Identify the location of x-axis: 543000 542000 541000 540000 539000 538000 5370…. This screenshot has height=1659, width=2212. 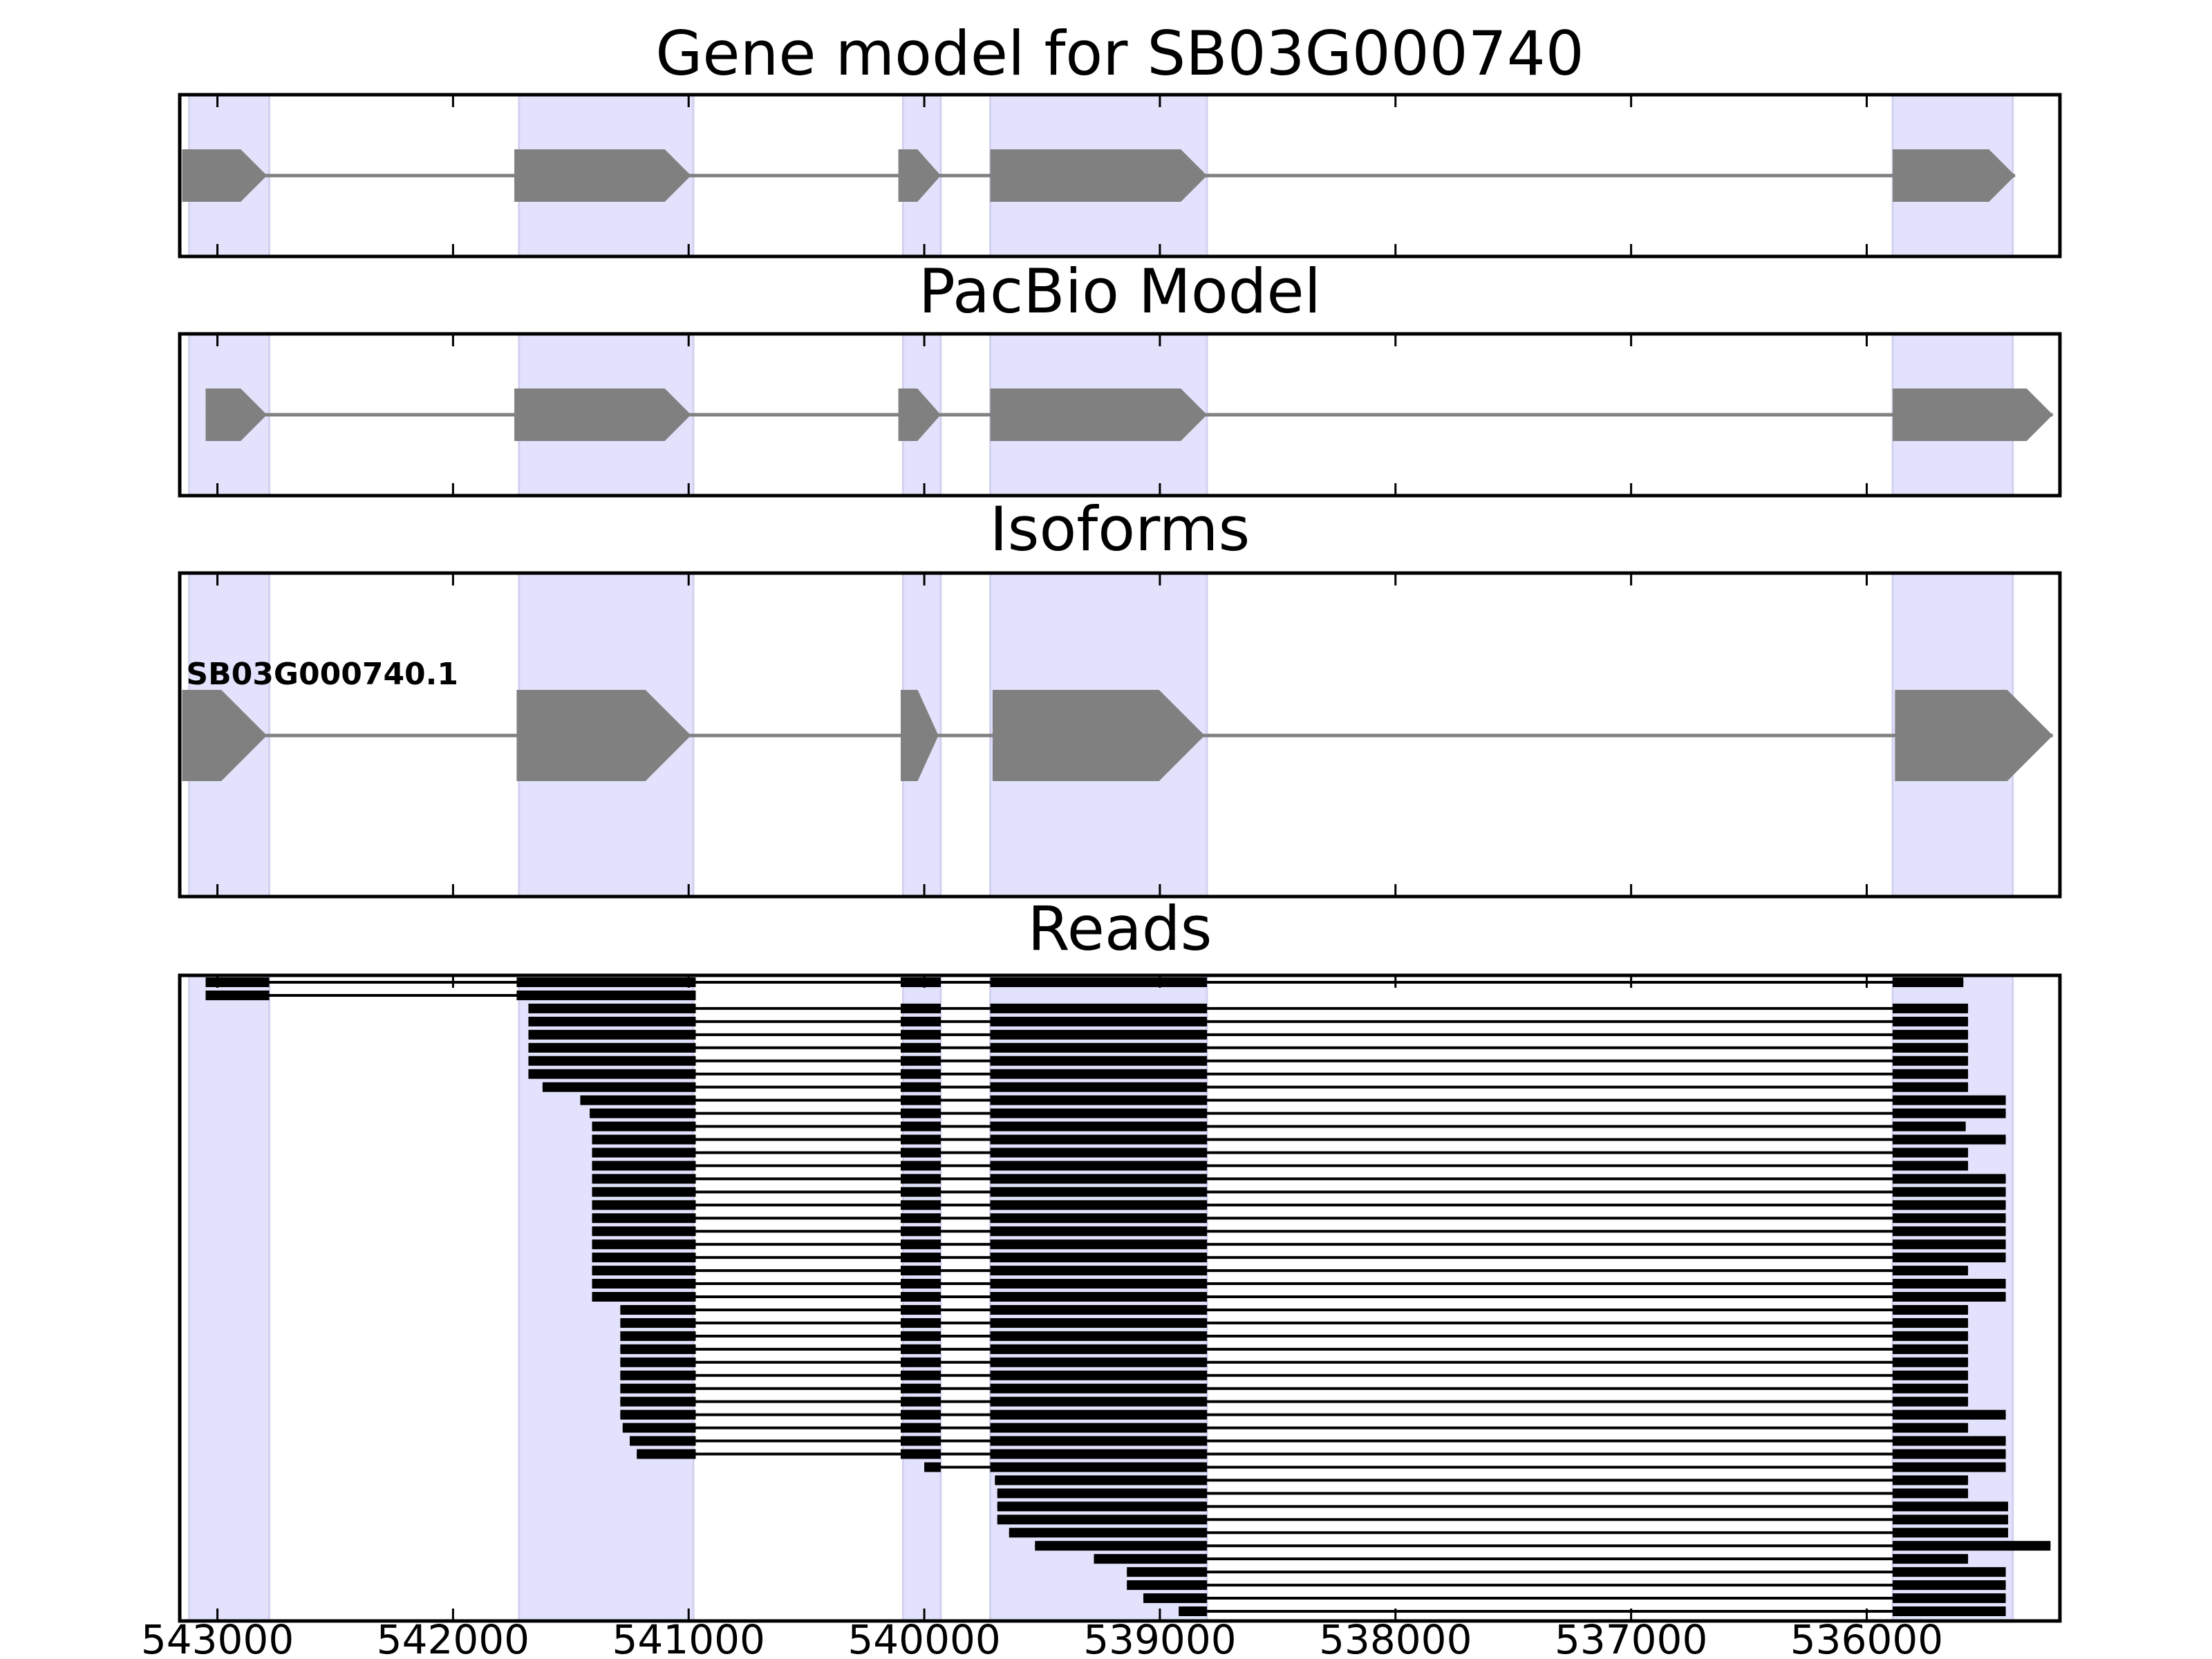
(1042, 1638).